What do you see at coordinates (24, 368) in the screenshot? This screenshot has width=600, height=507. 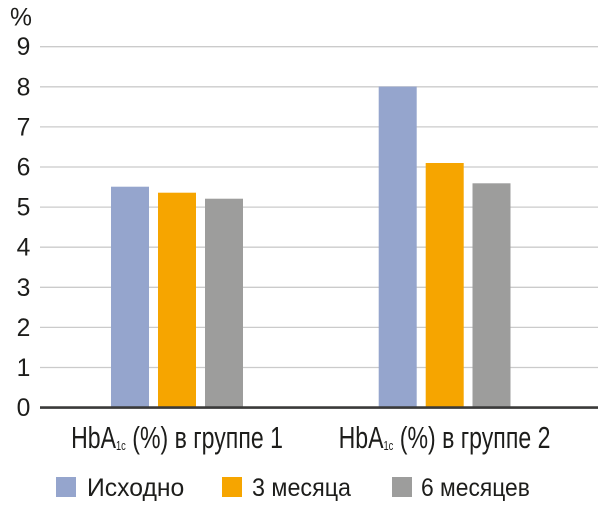 I see `svg-text: 1` at bounding box center [24, 368].